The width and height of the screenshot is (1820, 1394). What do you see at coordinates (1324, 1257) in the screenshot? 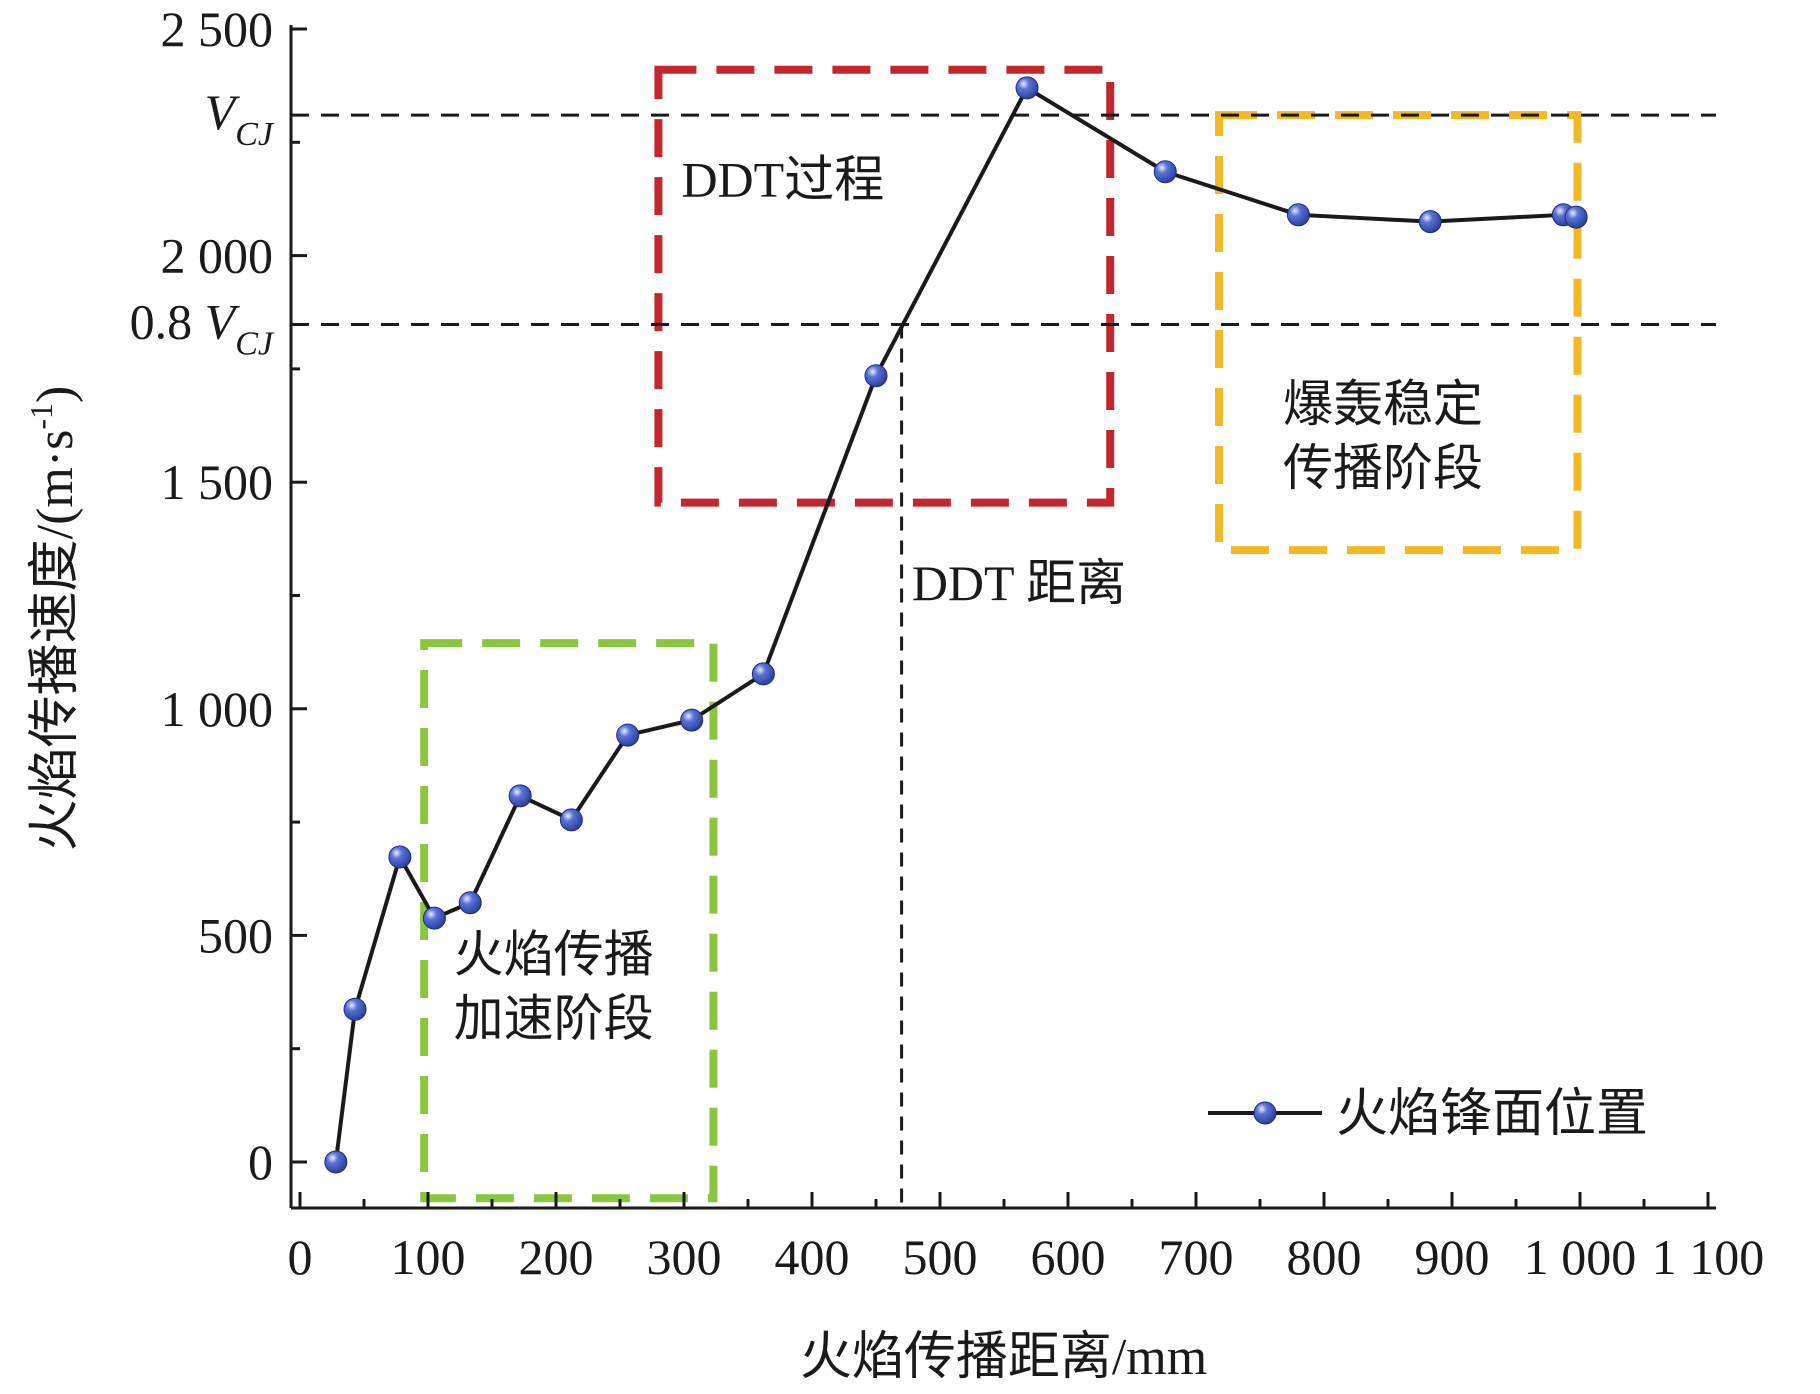
I see `x-tick-label-8: 800` at bounding box center [1324, 1257].